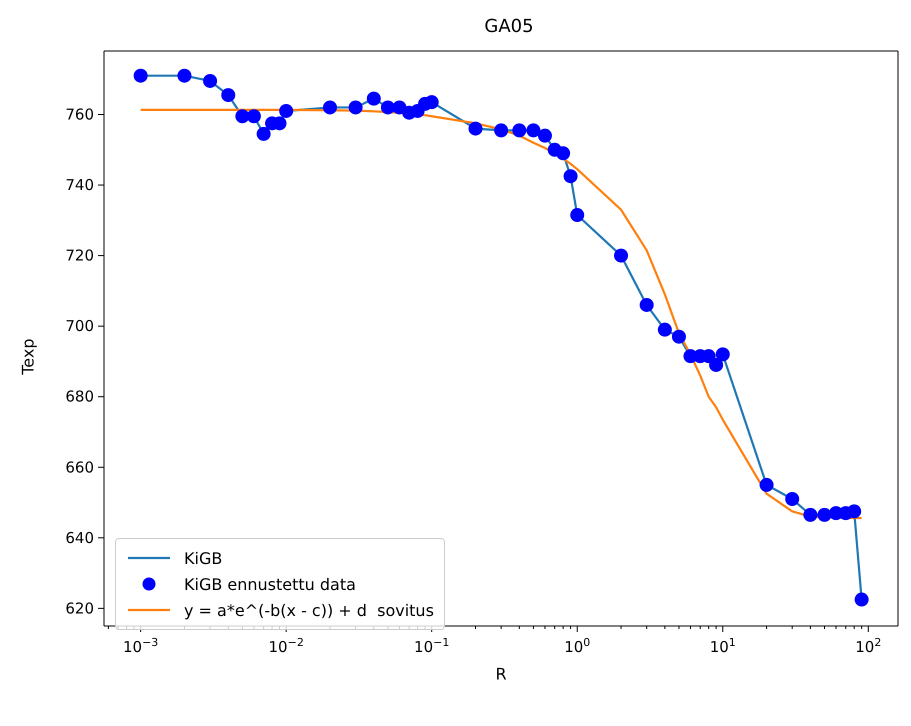 This screenshot has width=911, height=726. What do you see at coordinates (432, 646) in the screenshot?
I see `x-tick-label: 10$^{−1}$` at bounding box center [432, 646].